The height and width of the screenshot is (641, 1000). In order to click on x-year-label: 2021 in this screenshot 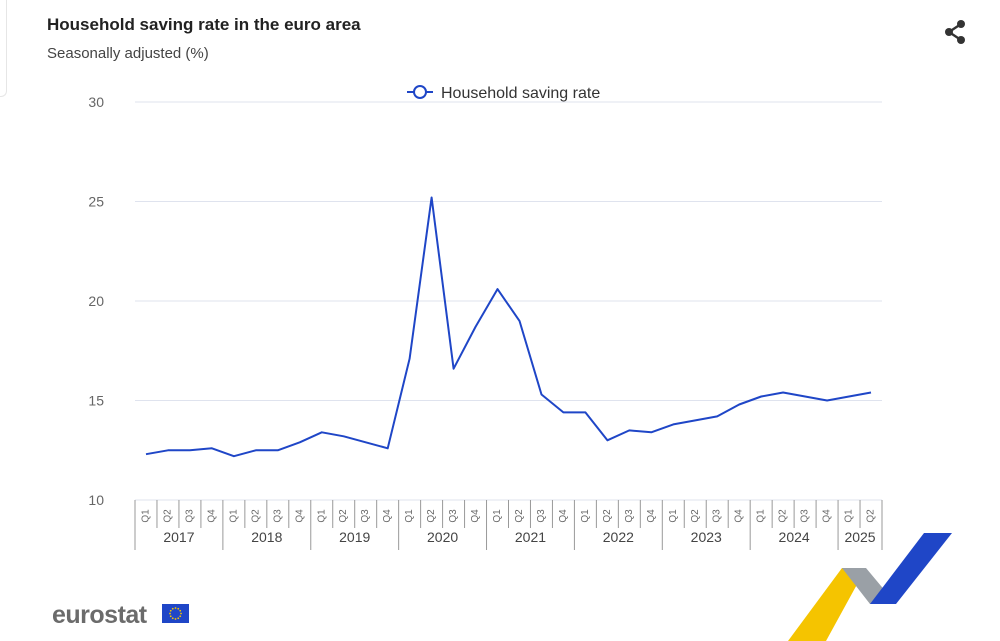, I will do `click(530, 537)`.